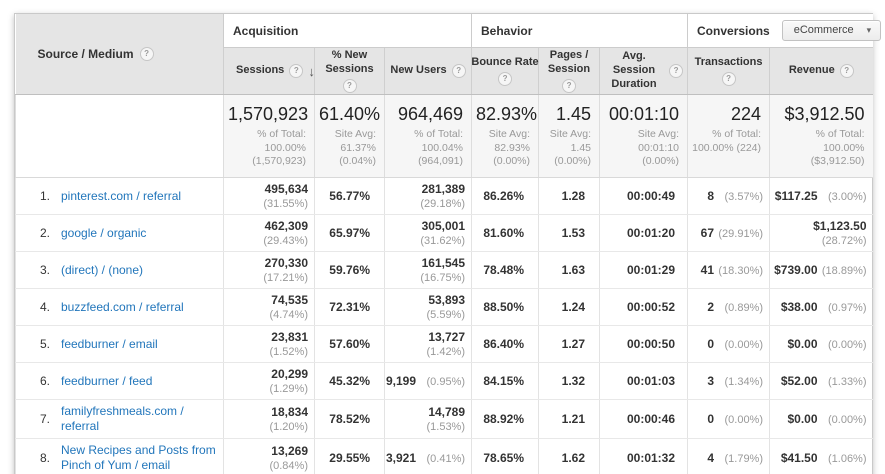  Describe the element at coordinates (109, 343) in the screenshot. I see `source-medium-link: feedburner / email` at that location.